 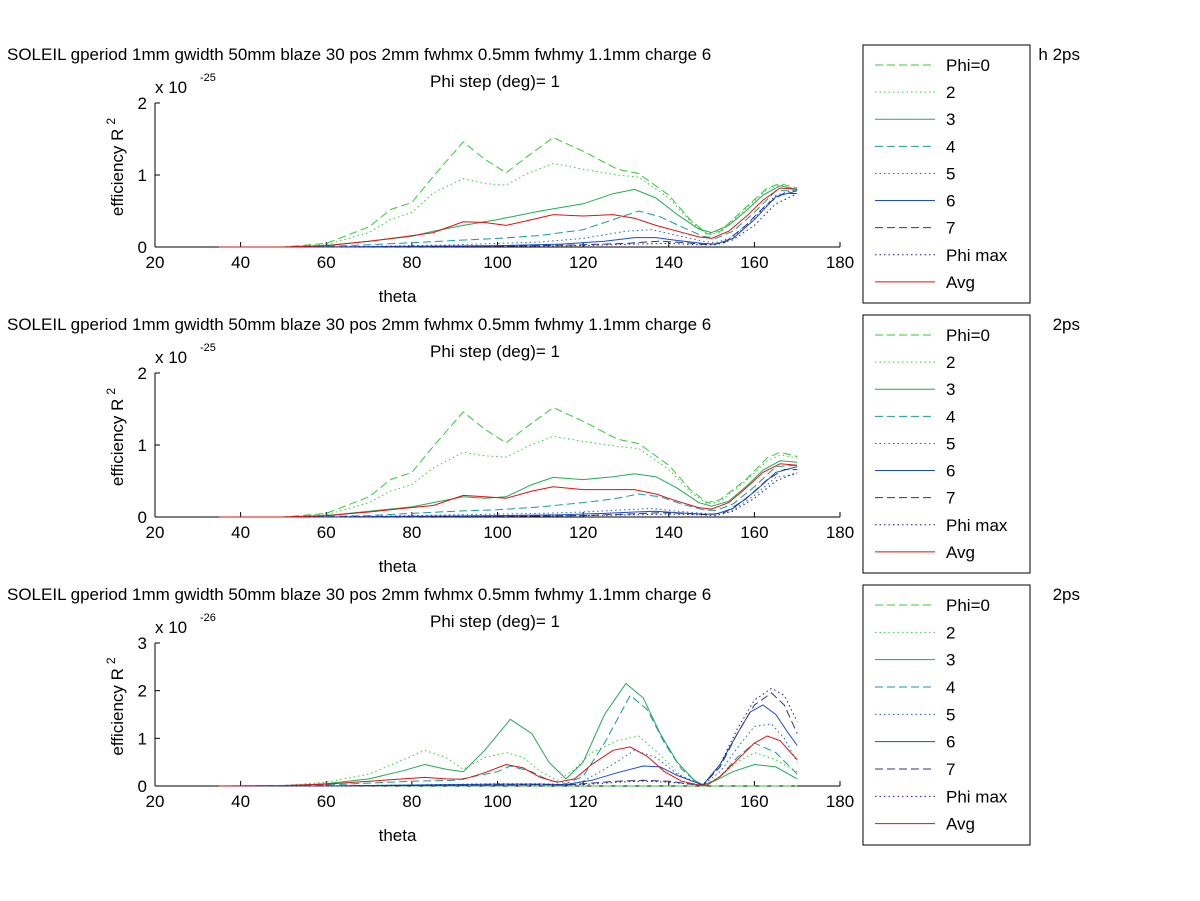 I want to click on y-tick-label: 3, so click(x=142, y=643).